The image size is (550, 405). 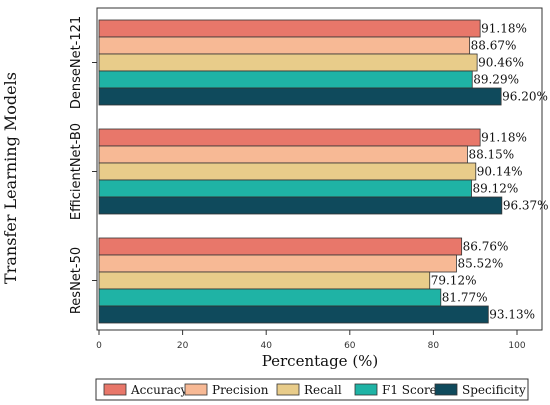 What do you see at coordinates (504, 29) in the screenshot?
I see `data-label-accuracy-1: 91.18%` at bounding box center [504, 29].